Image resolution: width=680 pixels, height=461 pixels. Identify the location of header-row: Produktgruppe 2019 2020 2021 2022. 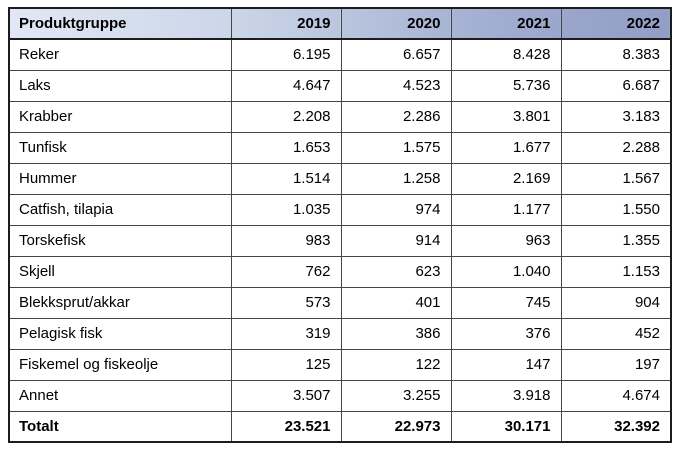
(340, 23).